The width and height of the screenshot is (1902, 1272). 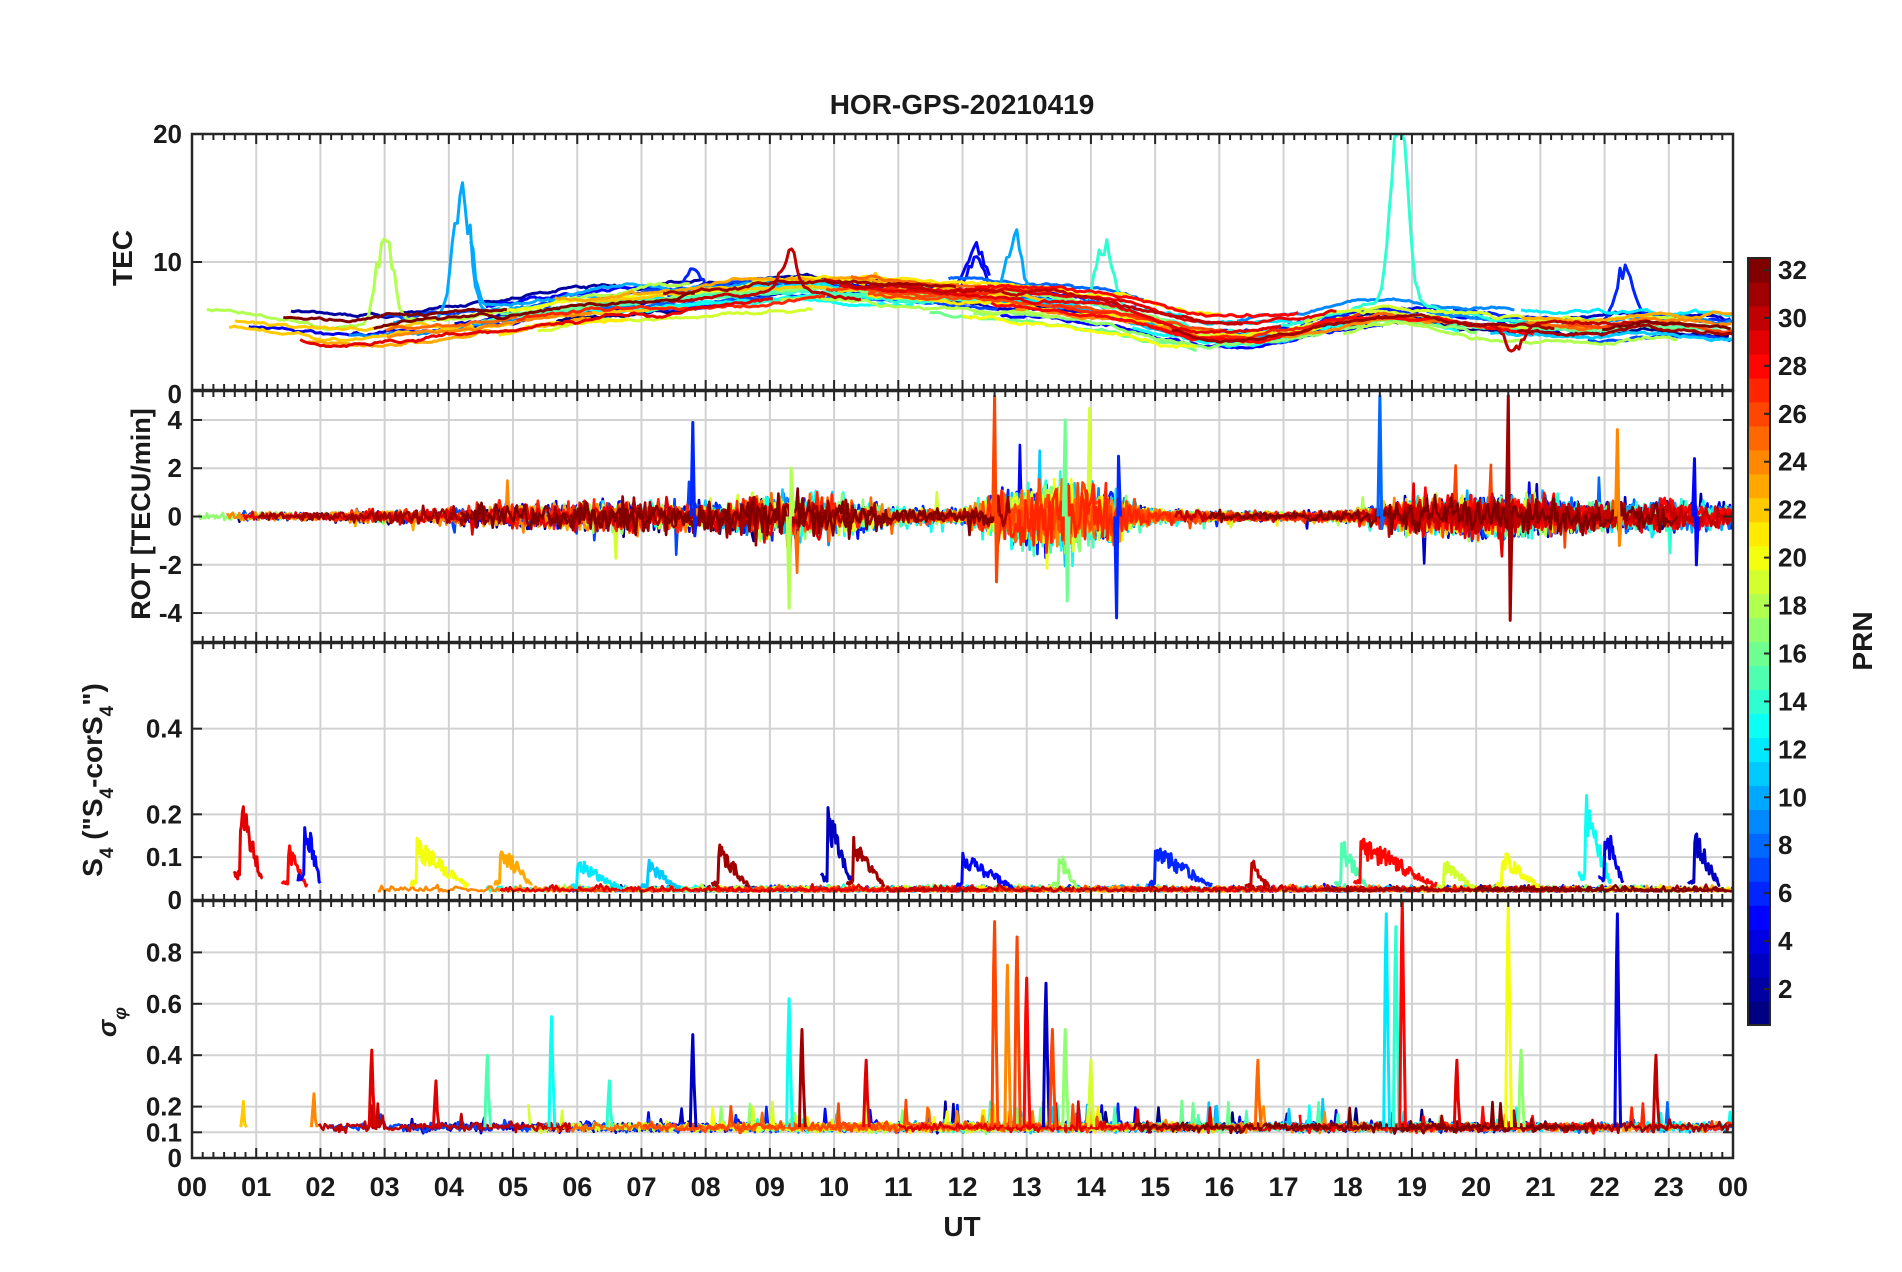 What do you see at coordinates (1602, 888) in the screenshot?
I see `s4-line-prn` at bounding box center [1602, 888].